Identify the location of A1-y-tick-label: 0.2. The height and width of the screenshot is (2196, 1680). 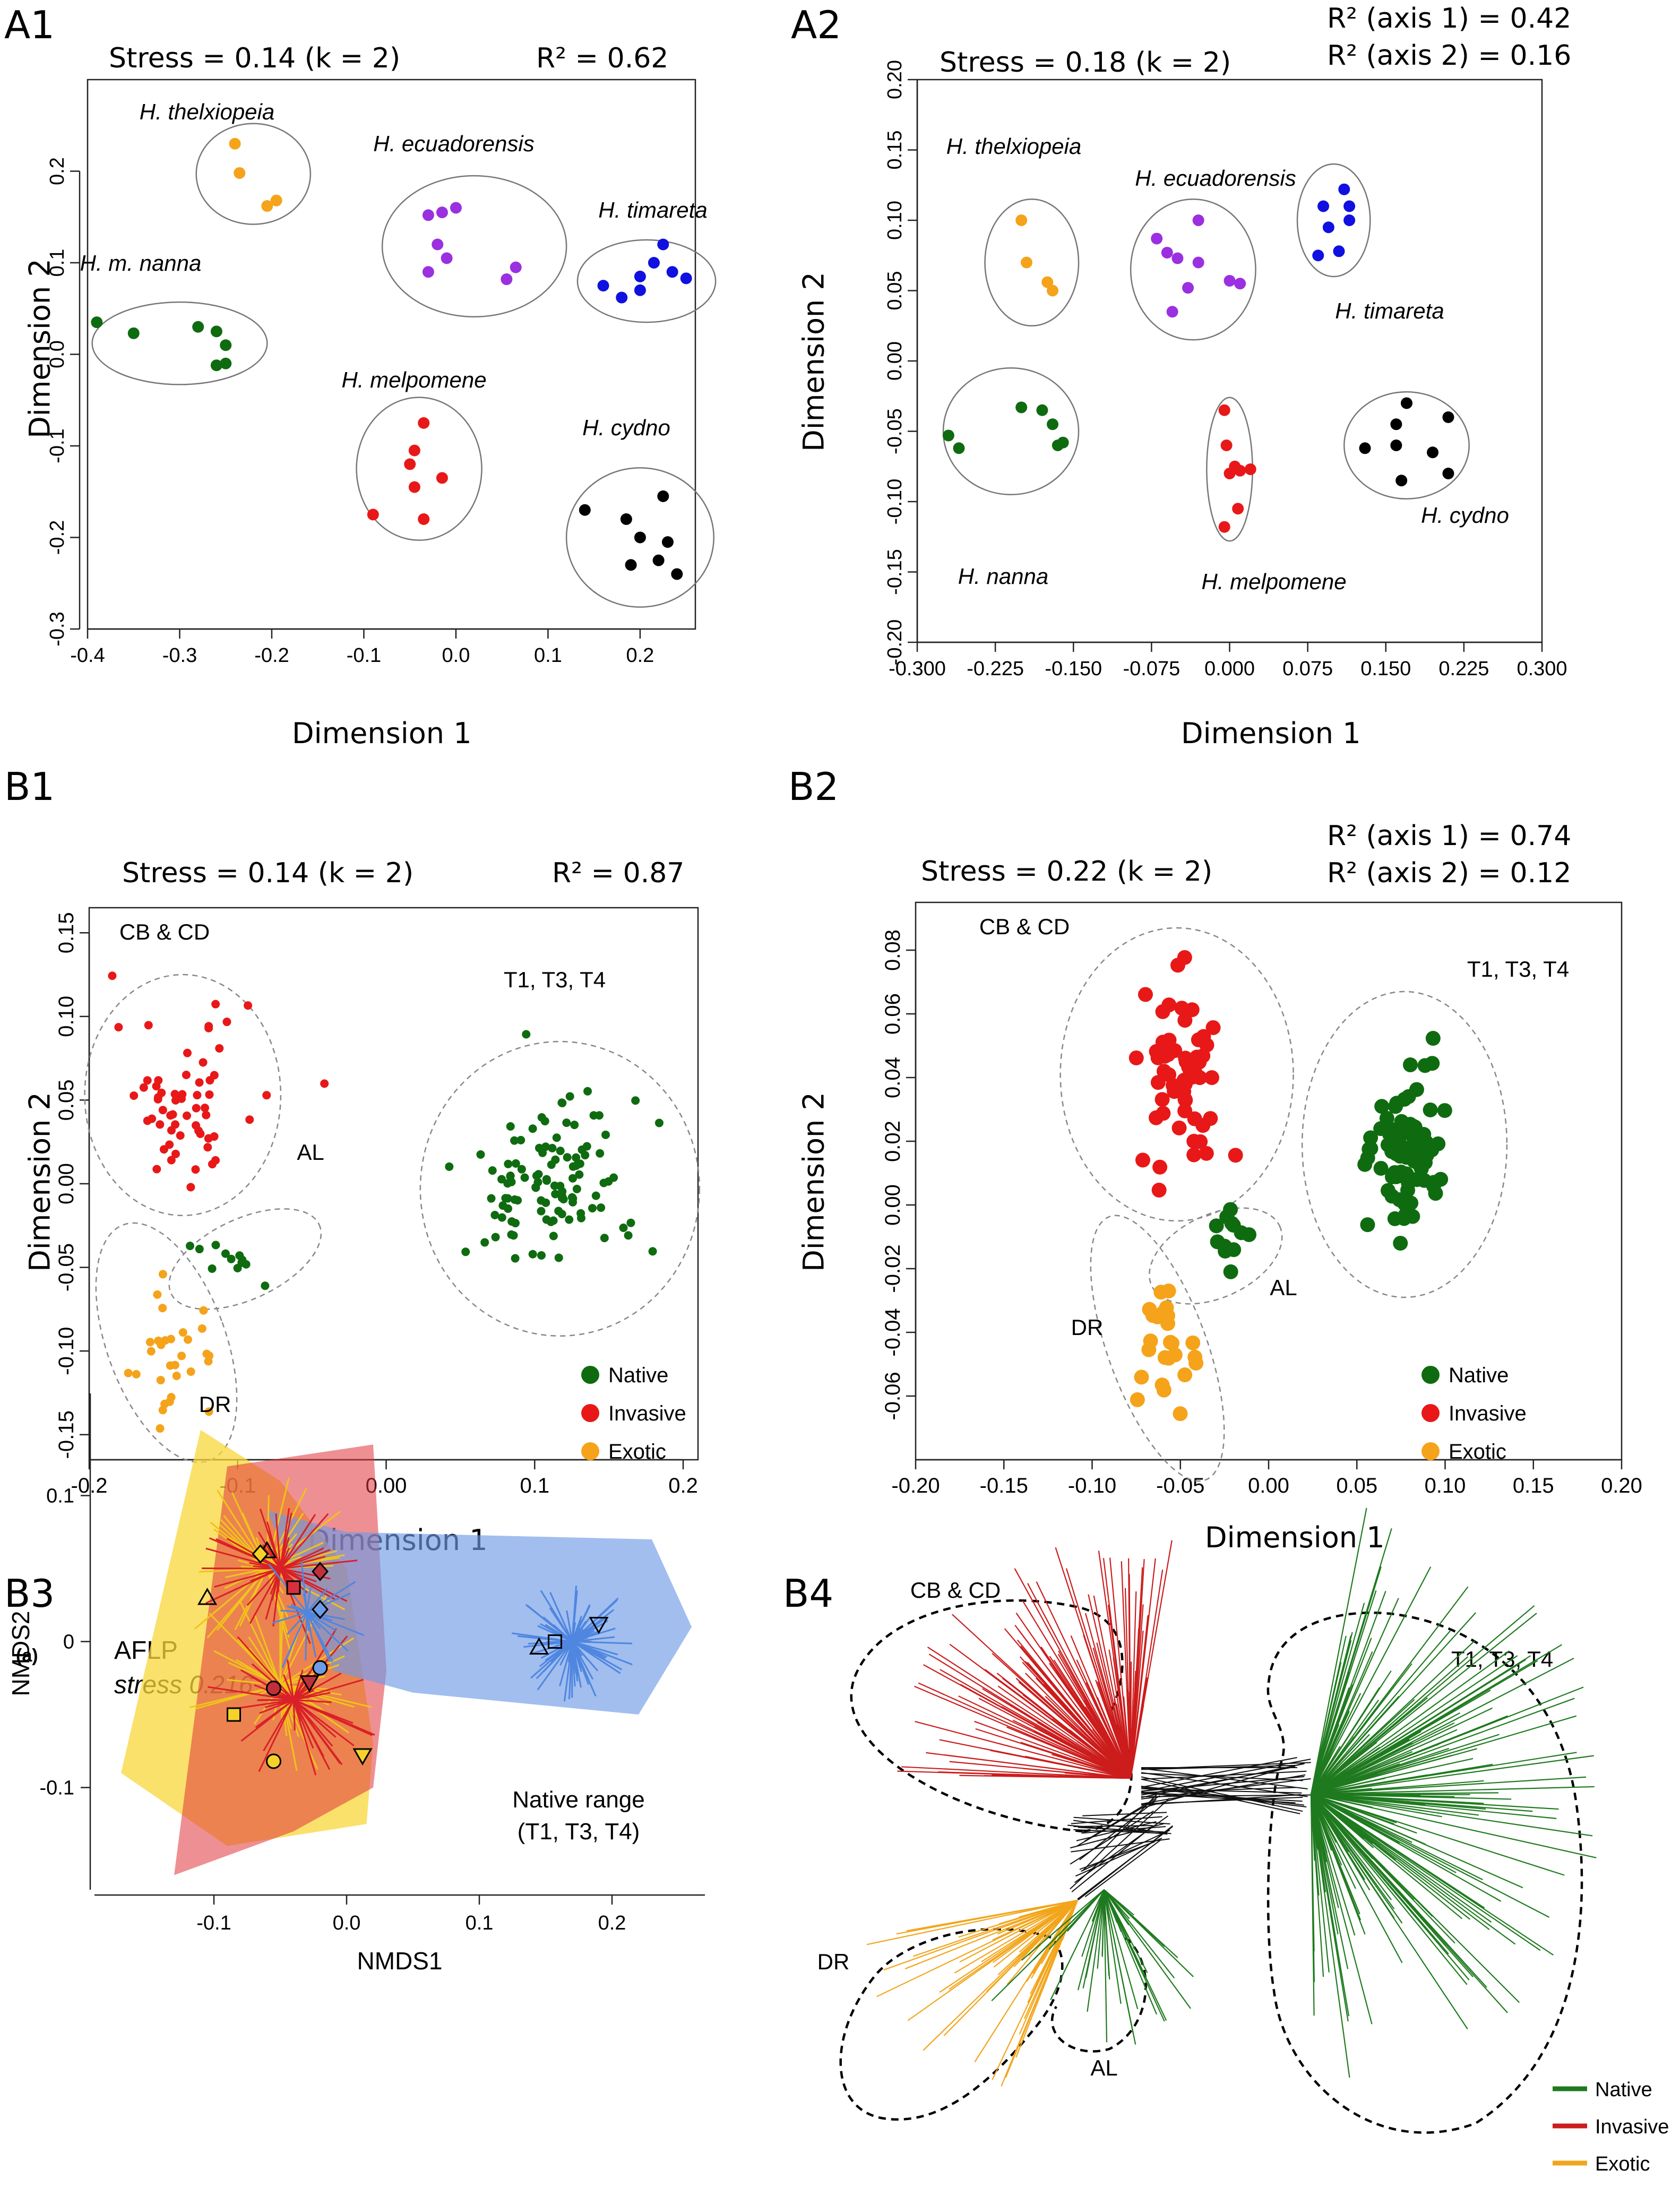
(57, 171).